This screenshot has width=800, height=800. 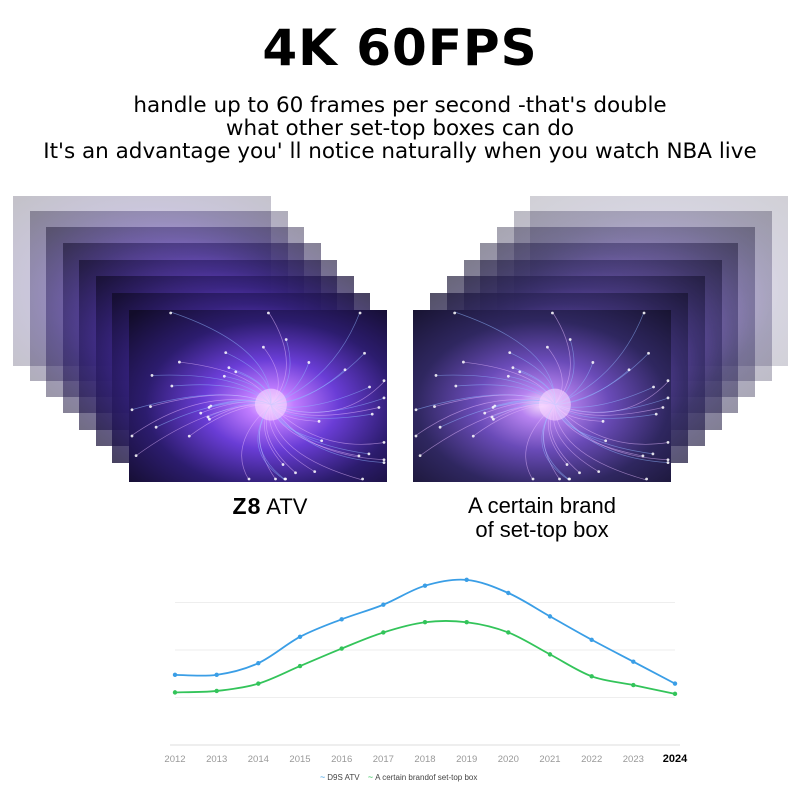 I want to click on legend-item-2: ~ A certain brandof set-top box, so click(x=422, y=777).